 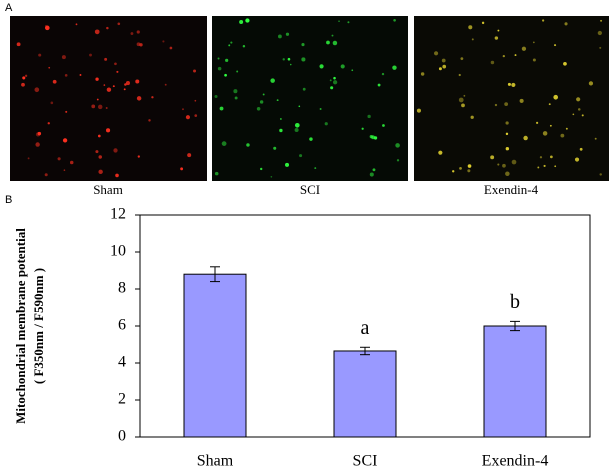 What do you see at coordinates (310, 189) in the screenshot?
I see `image-caption: SCI` at bounding box center [310, 189].